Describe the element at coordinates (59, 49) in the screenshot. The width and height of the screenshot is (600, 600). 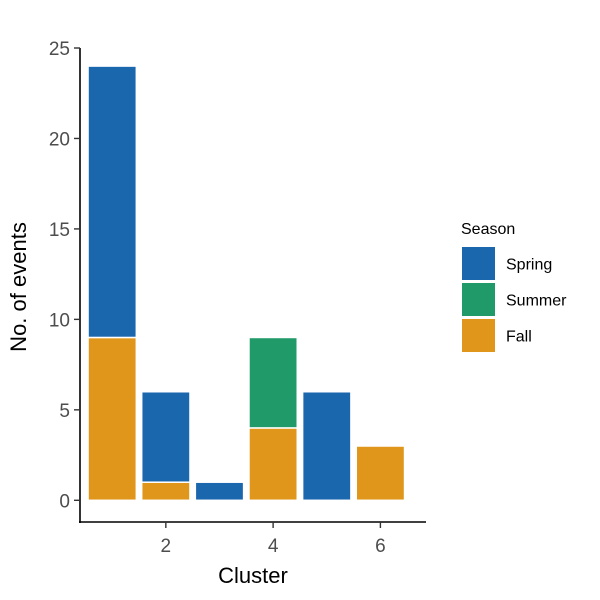
I see `y-tick-label-25: 25` at that location.